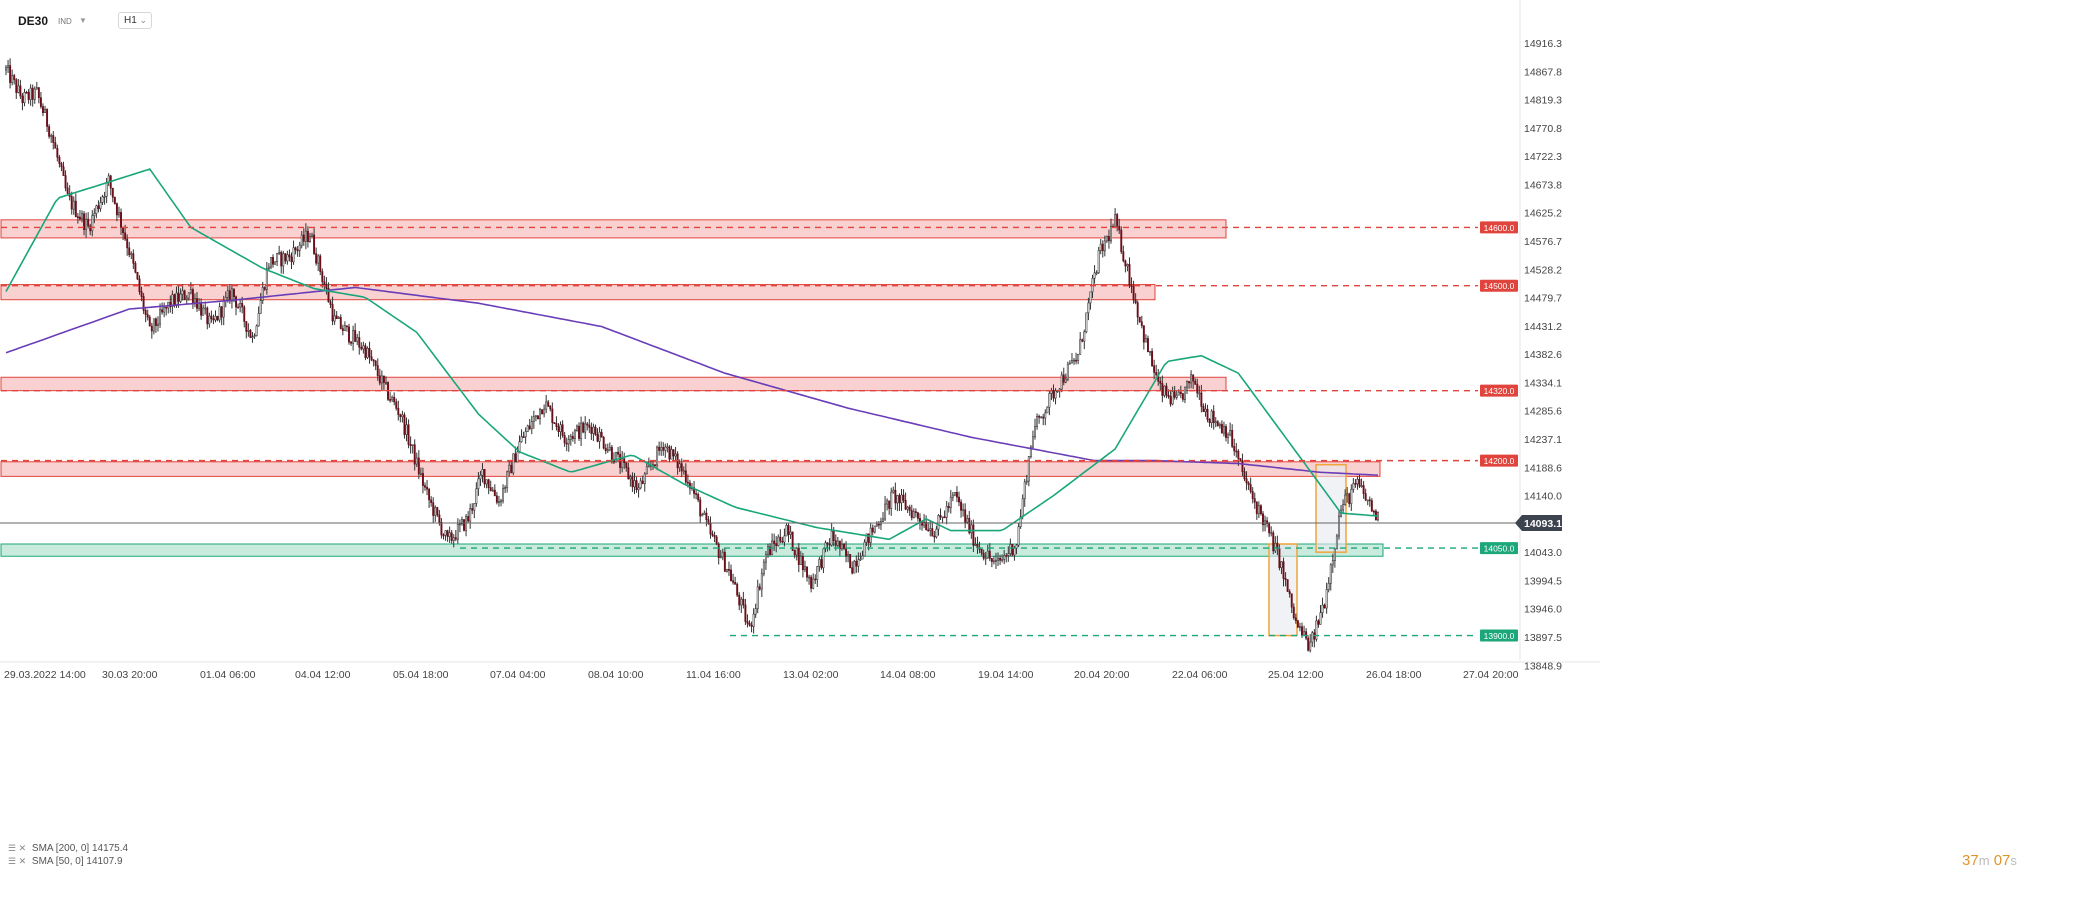  Describe the element at coordinates (713, 675) in the screenshot. I see `x-tick-label: 11.04 16:00` at that location.